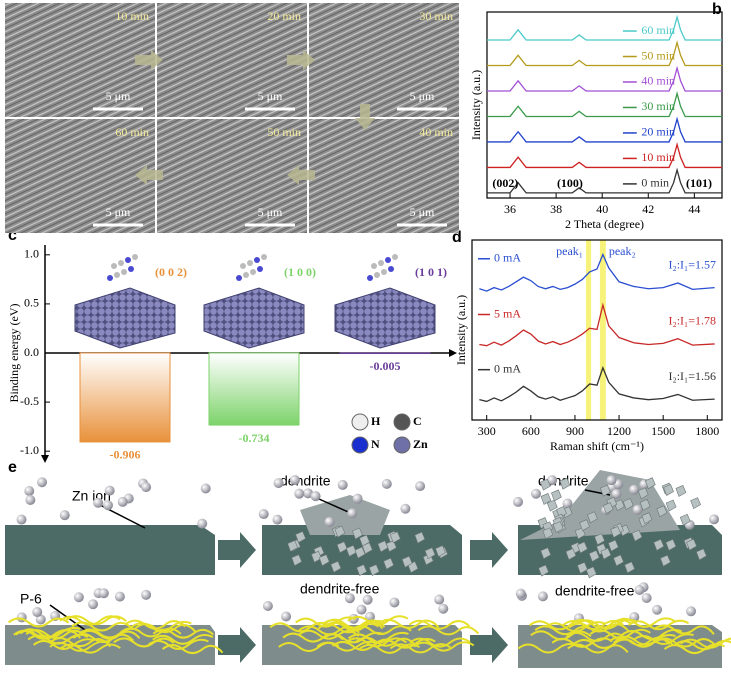 The height and width of the screenshot is (674, 731). Describe the element at coordinates (125, 397) in the screenshot. I see `bar` at that location.